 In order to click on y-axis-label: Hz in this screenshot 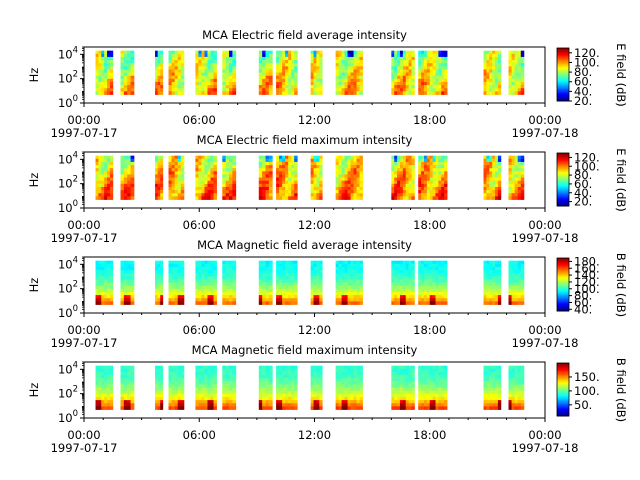, I will do `click(34, 180)`.